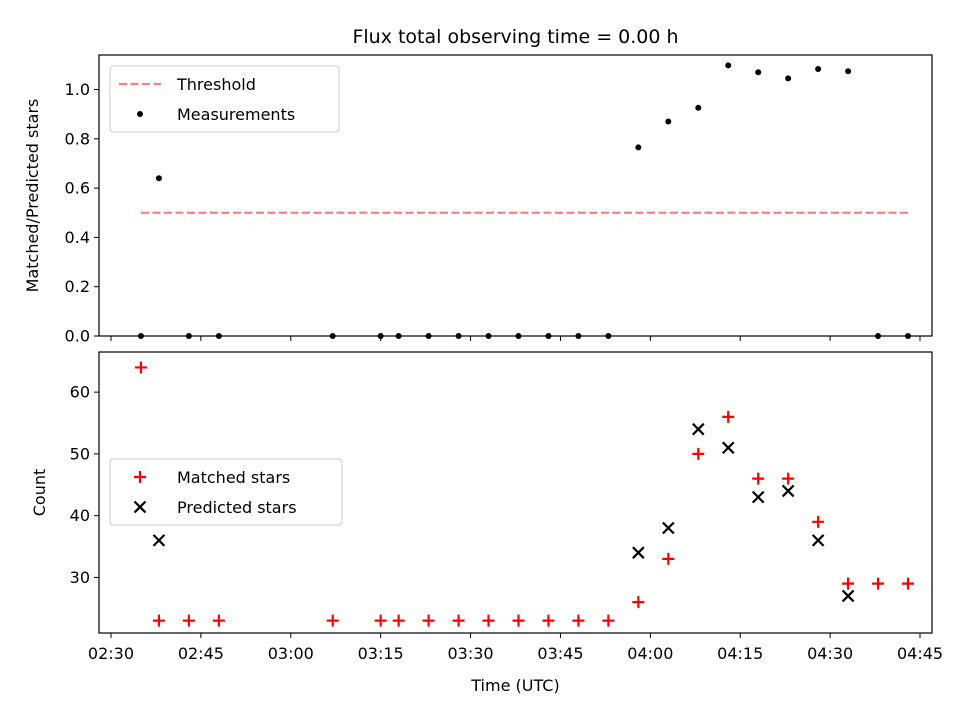 This screenshot has width=960, height=724. What do you see at coordinates (80, 392) in the screenshot?
I see `y-tick-label: 60` at bounding box center [80, 392].